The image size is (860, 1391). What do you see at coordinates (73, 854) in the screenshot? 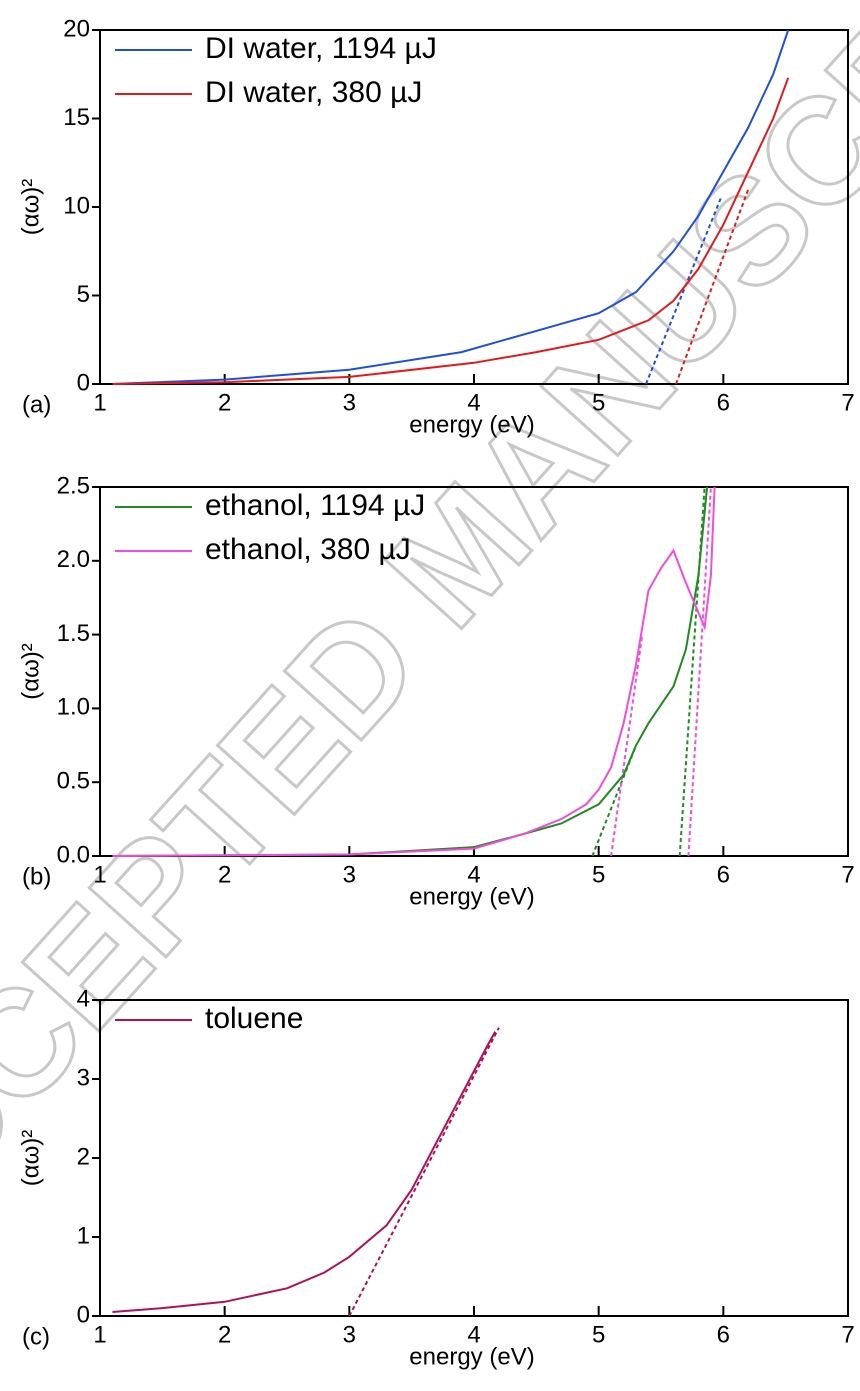
I see `y-tick-label: 0.0` at bounding box center [73, 854].